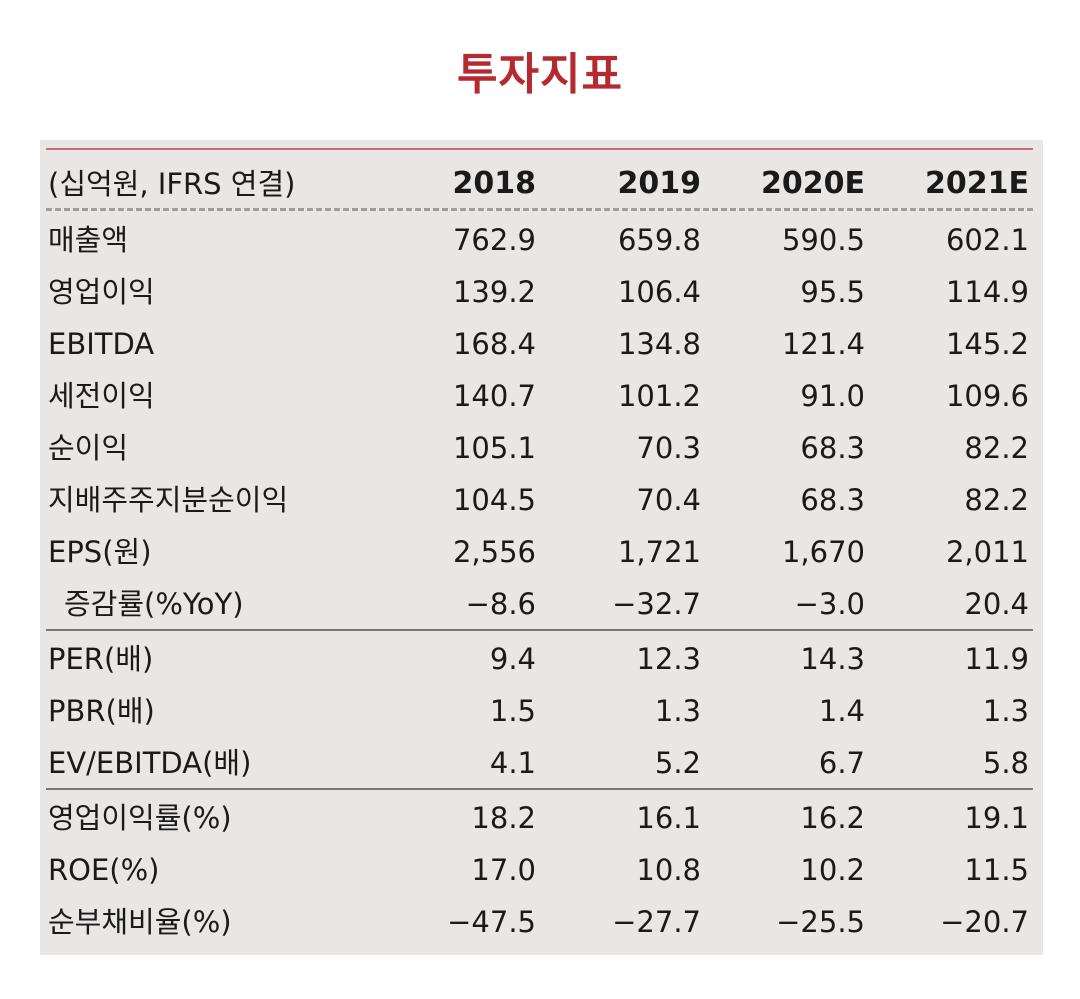  What do you see at coordinates (494, 500) in the screenshot?
I see `value-cell: 104.5` at bounding box center [494, 500].